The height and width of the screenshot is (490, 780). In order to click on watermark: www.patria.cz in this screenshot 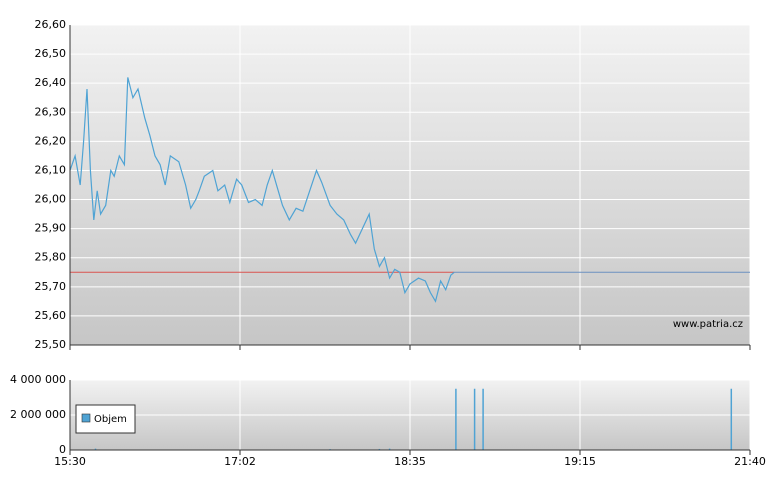, I will do `click(708, 324)`.